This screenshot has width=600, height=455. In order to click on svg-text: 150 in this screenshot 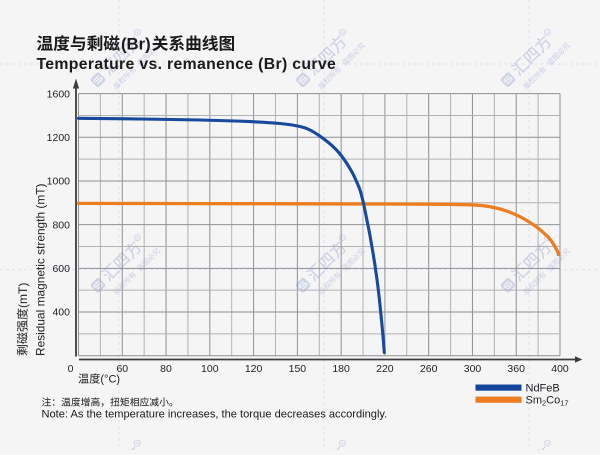, I will do `click(298, 369)`.